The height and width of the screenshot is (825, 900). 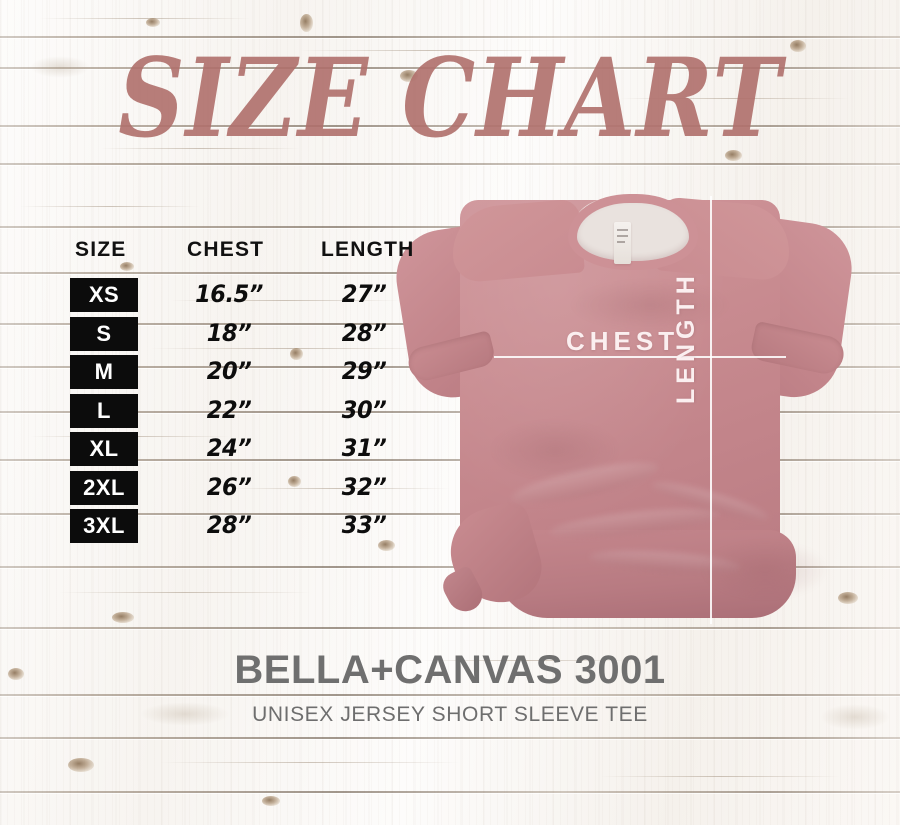 What do you see at coordinates (229, 525) in the screenshot?
I see `chest-value: 28”` at bounding box center [229, 525].